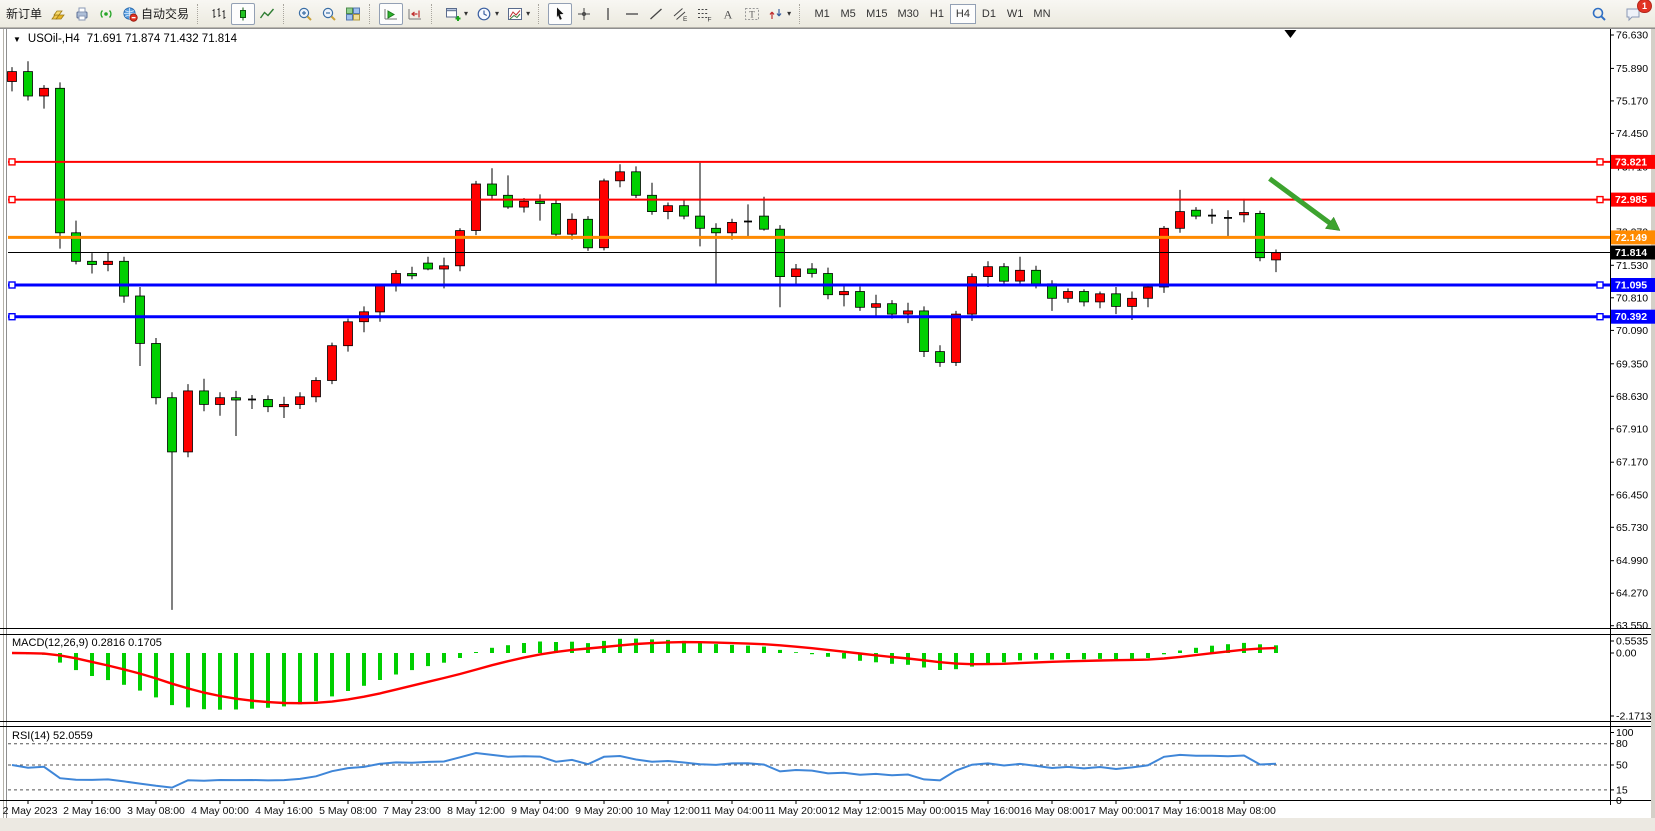 The height and width of the screenshot is (831, 1655). What do you see at coordinates (219, 14) in the screenshot?
I see `bar-chart-button` at bounding box center [219, 14].